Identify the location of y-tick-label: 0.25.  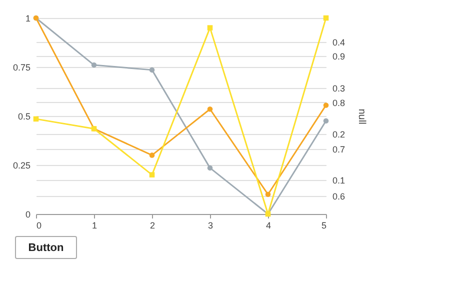
(21, 165).